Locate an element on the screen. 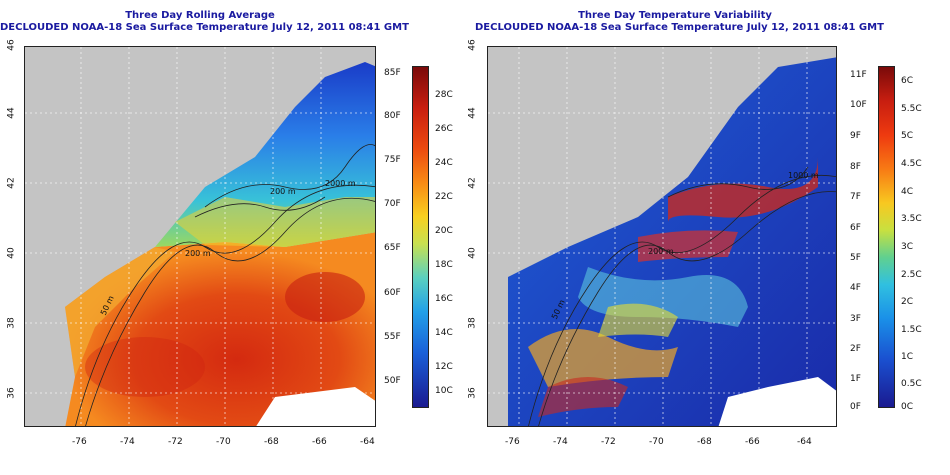 The image size is (950, 475). right-cbar-f-label: 7F is located at coordinates (855, 197).